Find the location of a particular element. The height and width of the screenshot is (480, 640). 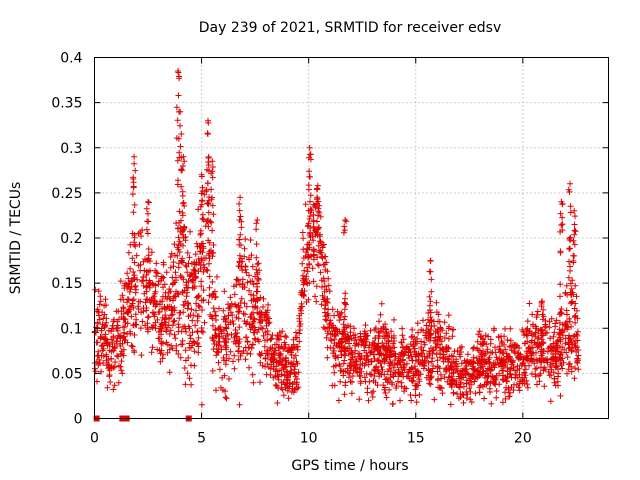

y-tick-label: 0.3 is located at coordinates (71, 149).